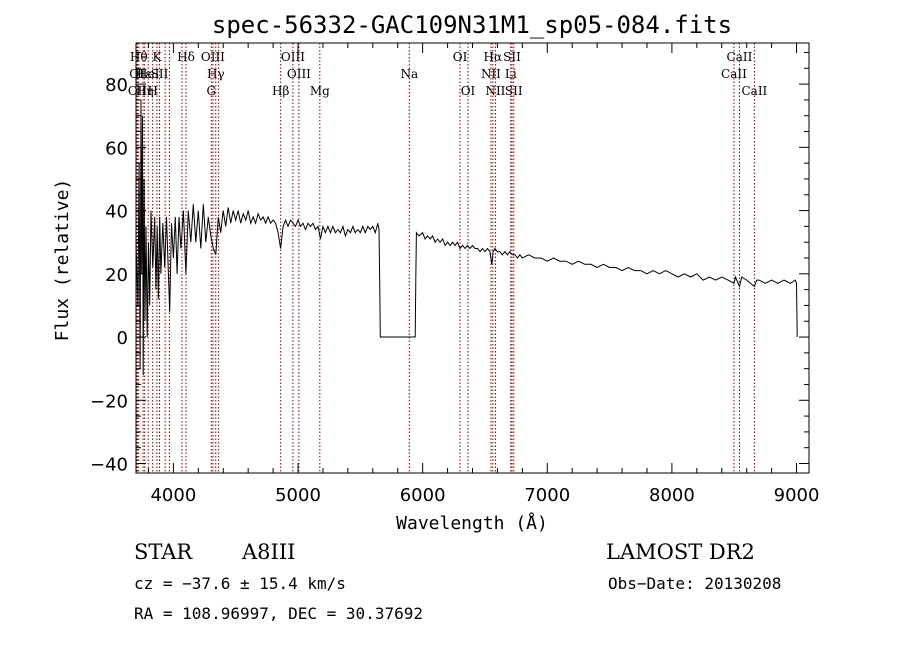 This screenshot has height=649, width=900. I want to click on y-tick-label--40: −40, so click(109, 465).